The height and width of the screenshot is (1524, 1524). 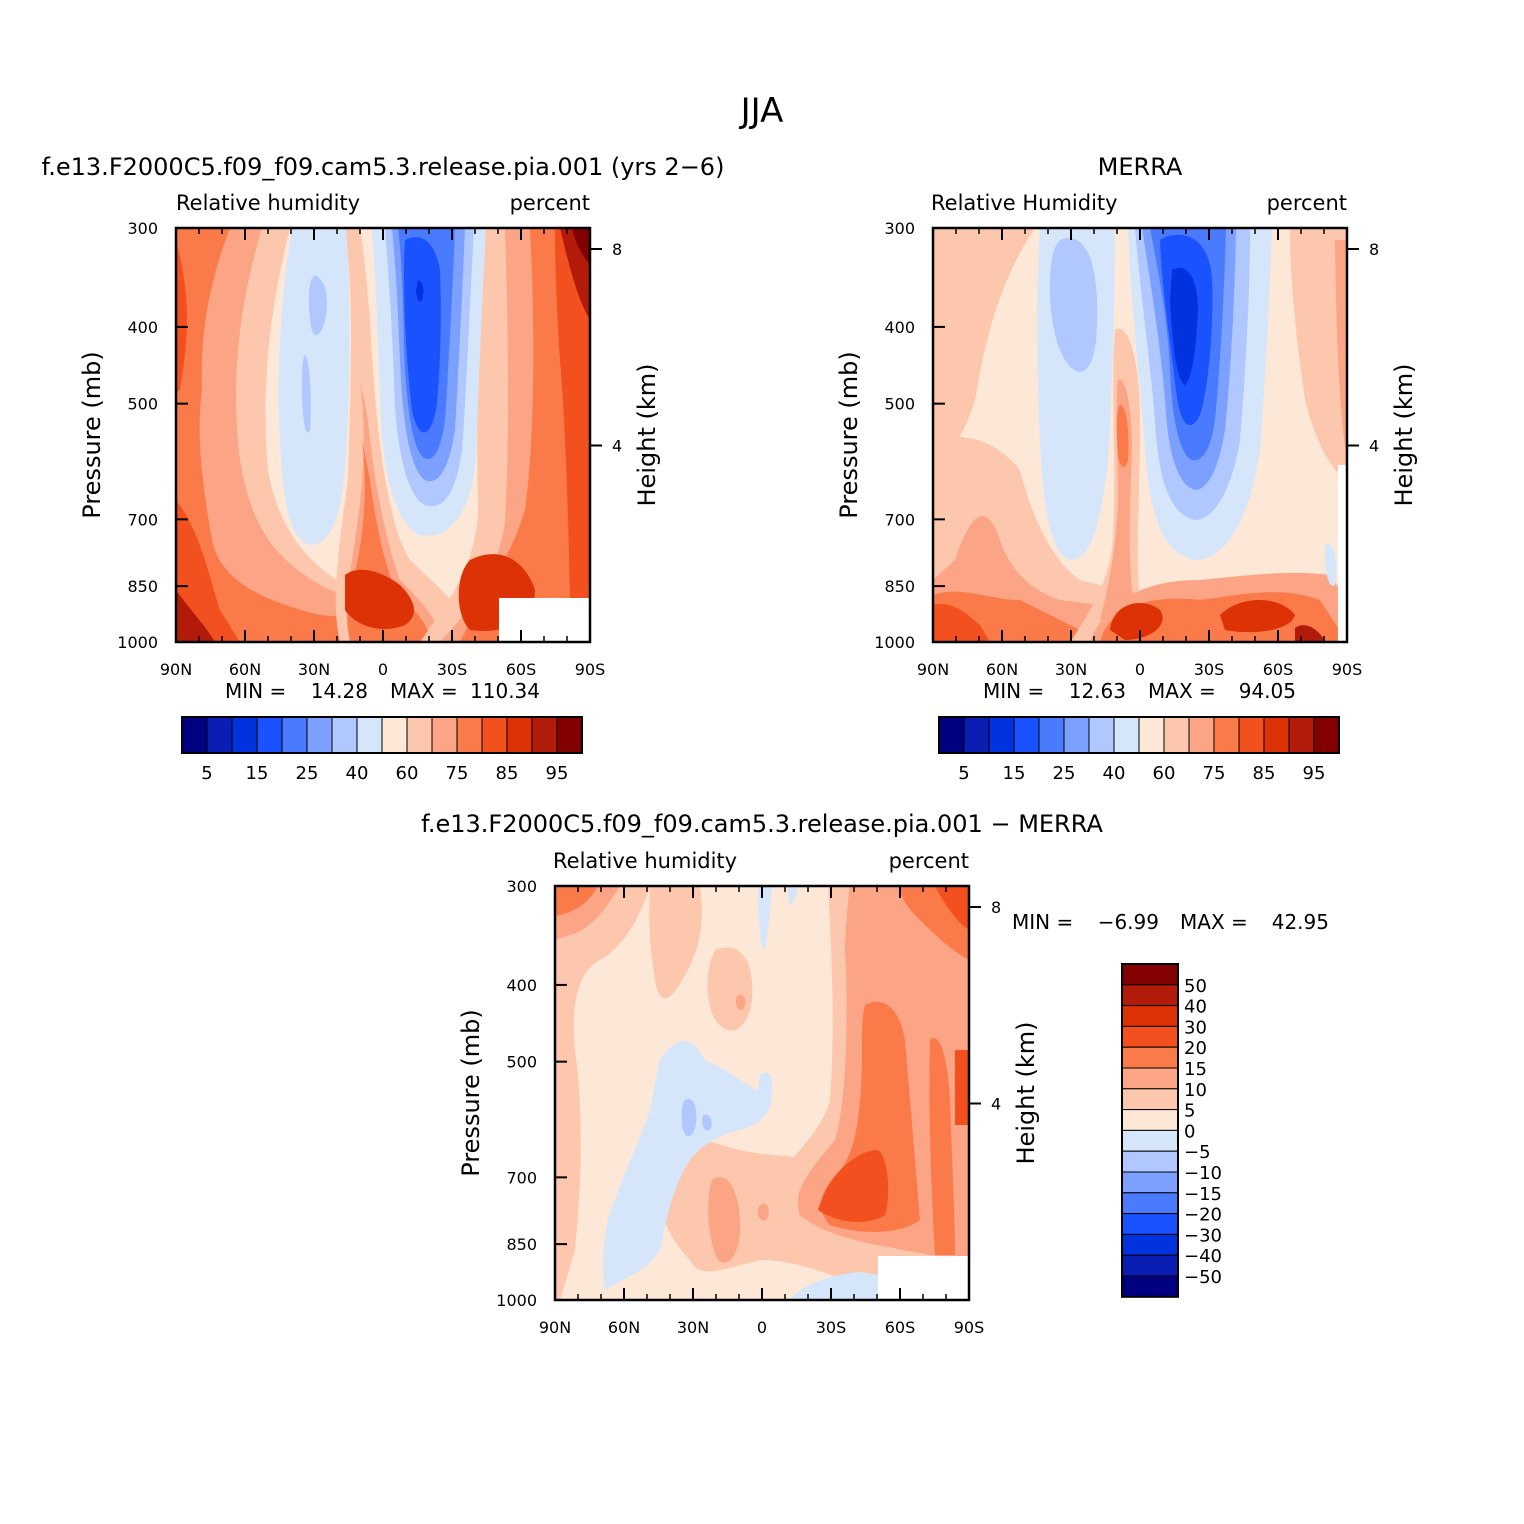 What do you see at coordinates (1374, 446) in the screenshot?
I see `y-right-tick-label: 4` at bounding box center [1374, 446].